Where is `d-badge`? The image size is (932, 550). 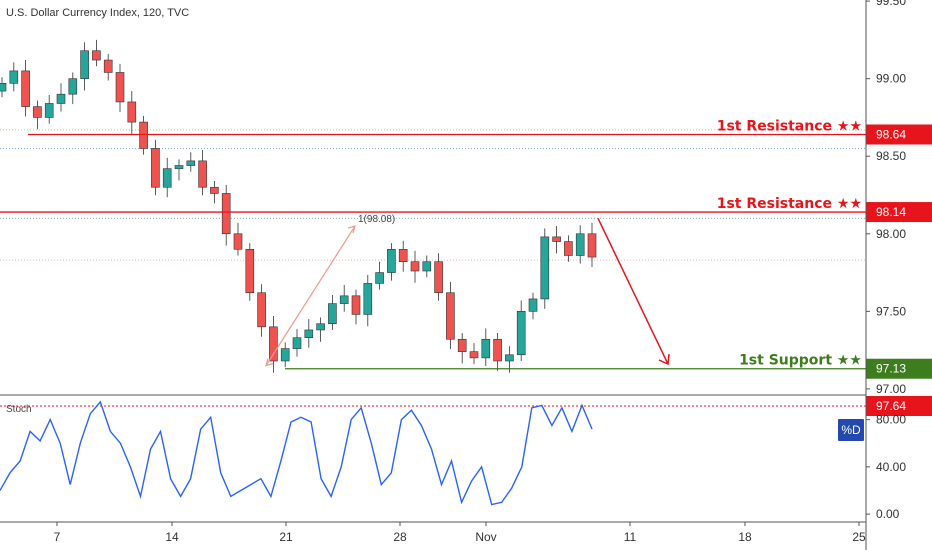 d-badge is located at coordinates (851, 430).